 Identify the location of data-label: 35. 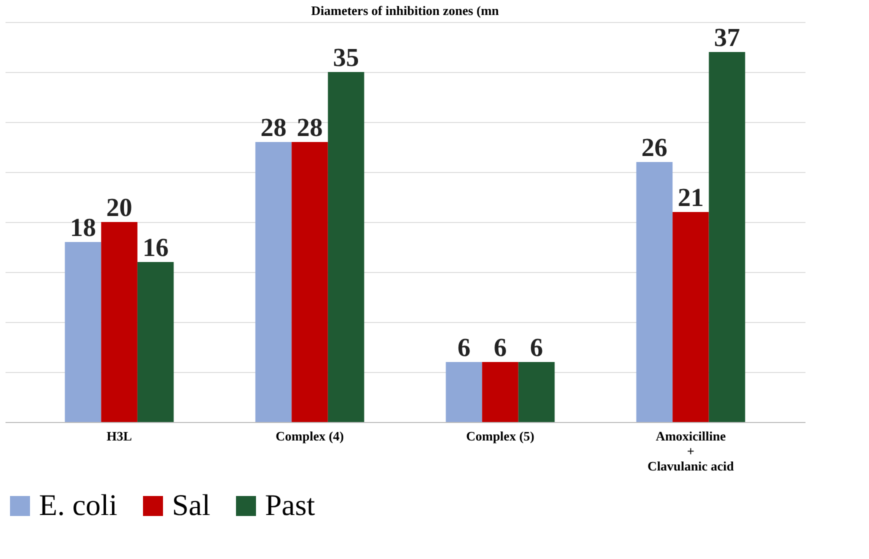
(346, 57).